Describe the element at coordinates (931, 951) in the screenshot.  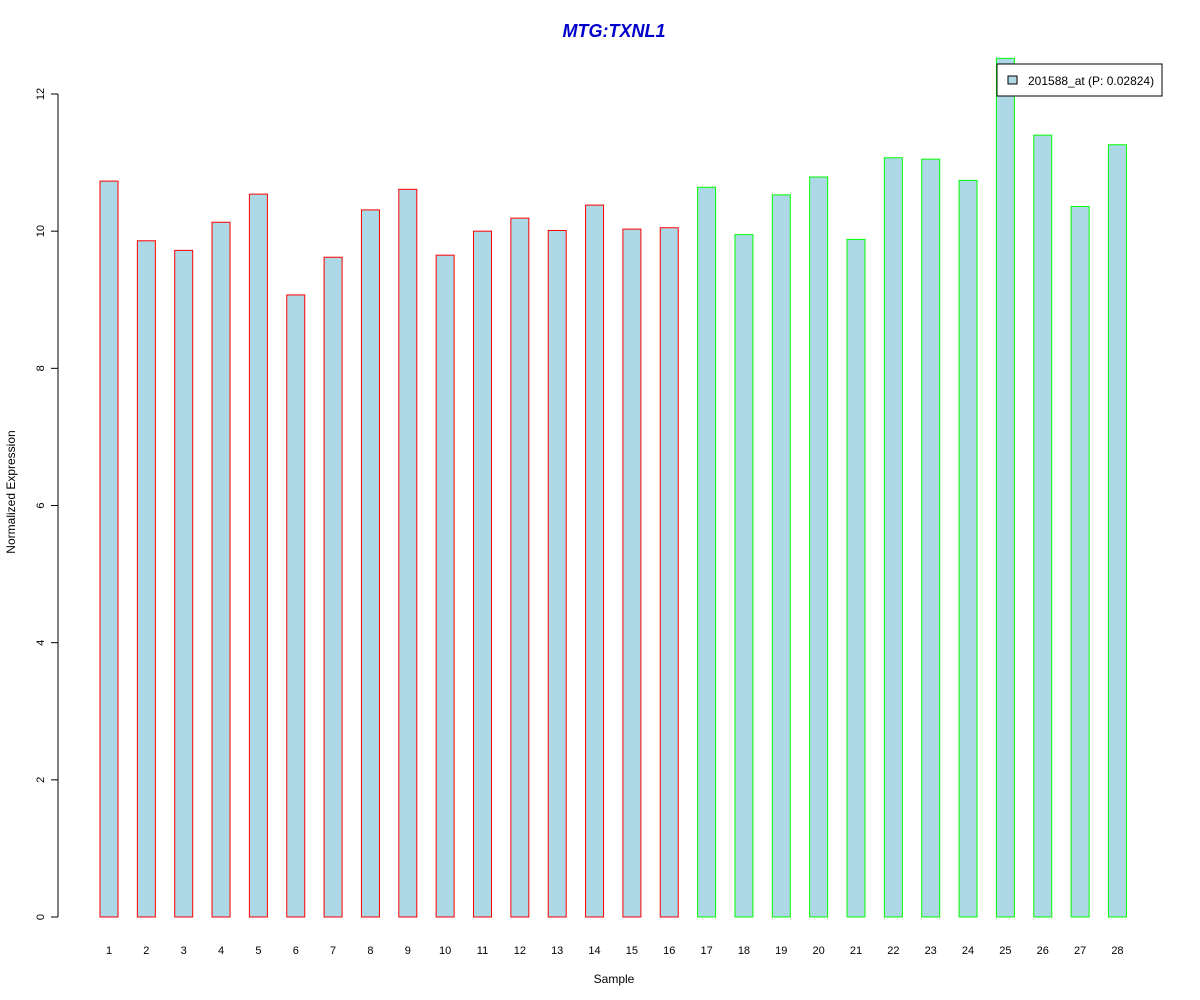
I see `x-tick-label: 23` at that location.